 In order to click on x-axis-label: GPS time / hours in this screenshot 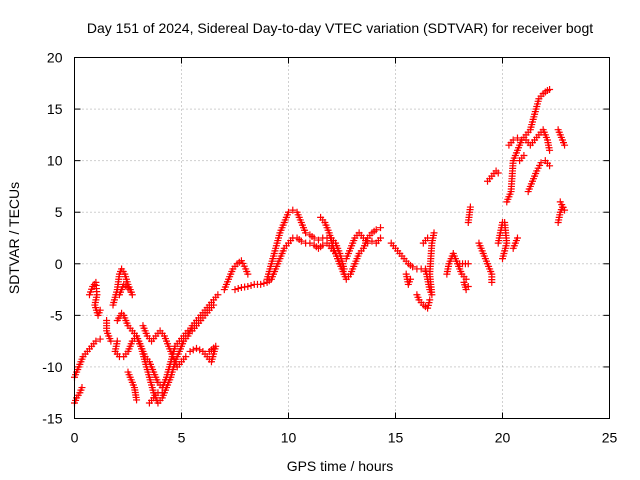, I will do `click(340, 466)`.